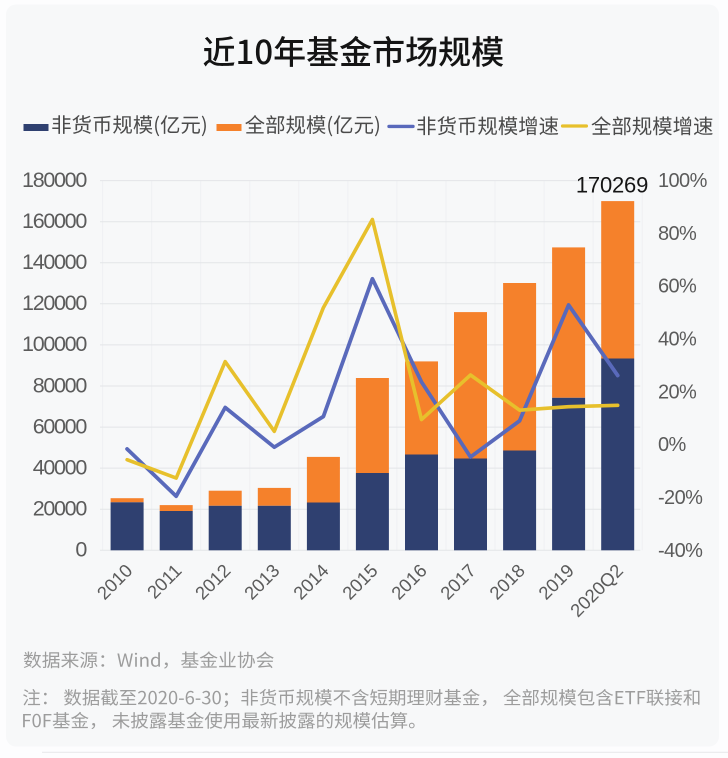 Image resolution: width=728 pixels, height=758 pixels. Describe the element at coordinates (54, 221) in the screenshot. I see `svg-text: 160000` at that location.